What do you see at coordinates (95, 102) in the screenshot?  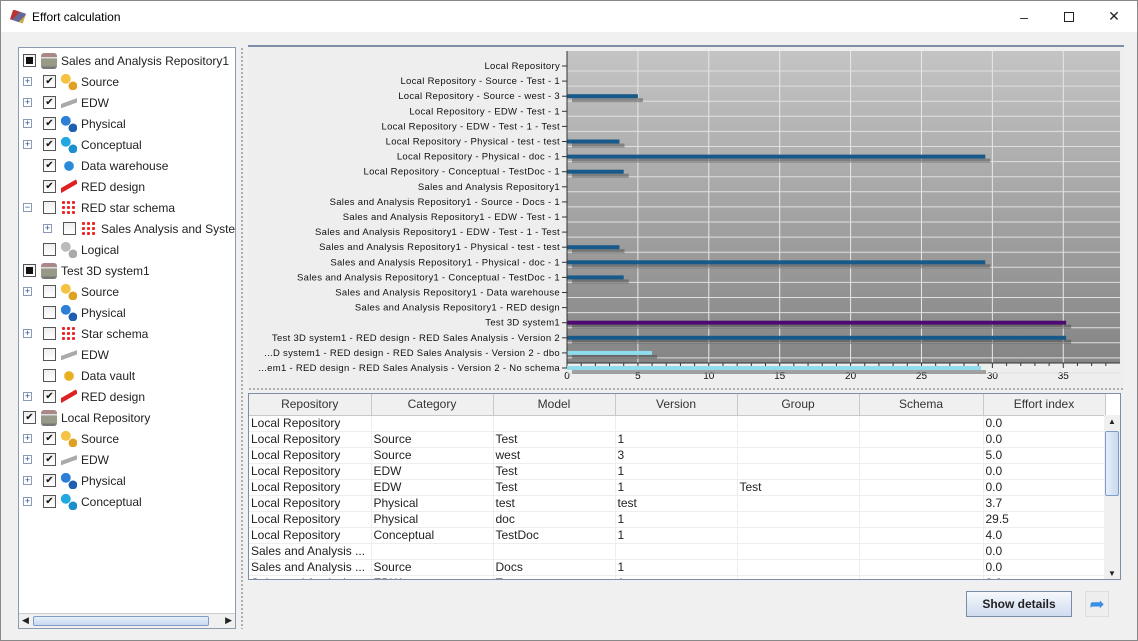 I see `tree-node-label: EDW` at bounding box center [95, 102].